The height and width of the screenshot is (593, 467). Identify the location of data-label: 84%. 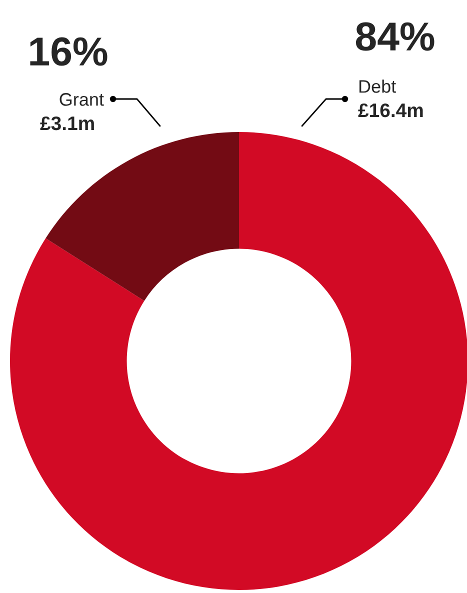
(395, 36).